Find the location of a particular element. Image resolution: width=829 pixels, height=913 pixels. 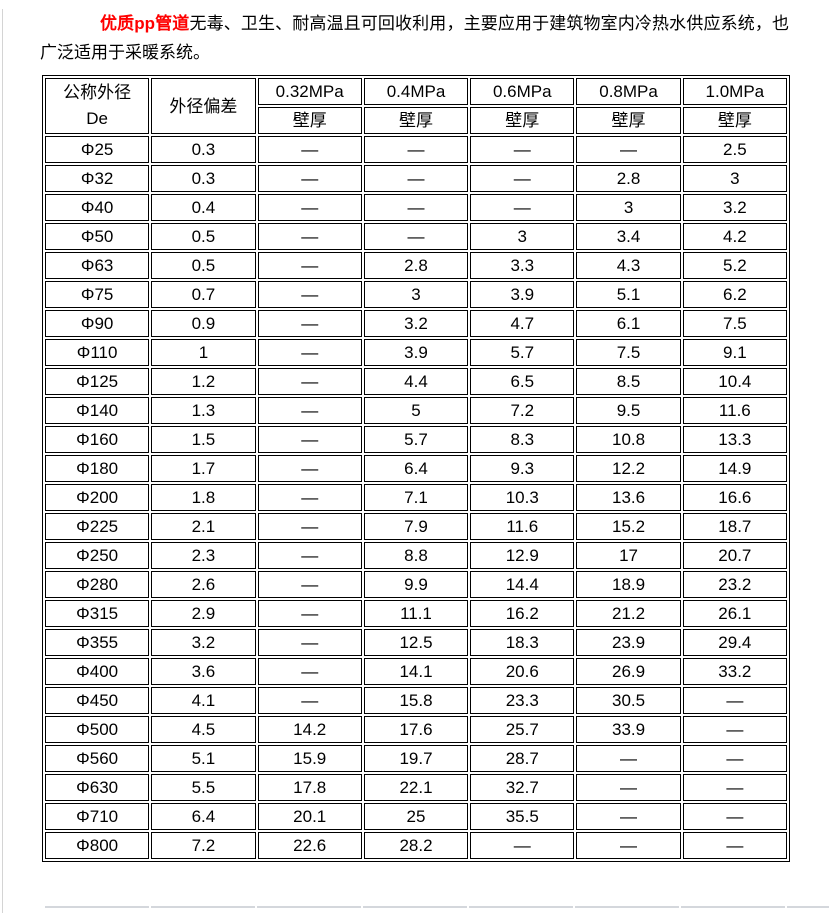

cell-wall-thickness: 12.2 is located at coordinates (628, 468).